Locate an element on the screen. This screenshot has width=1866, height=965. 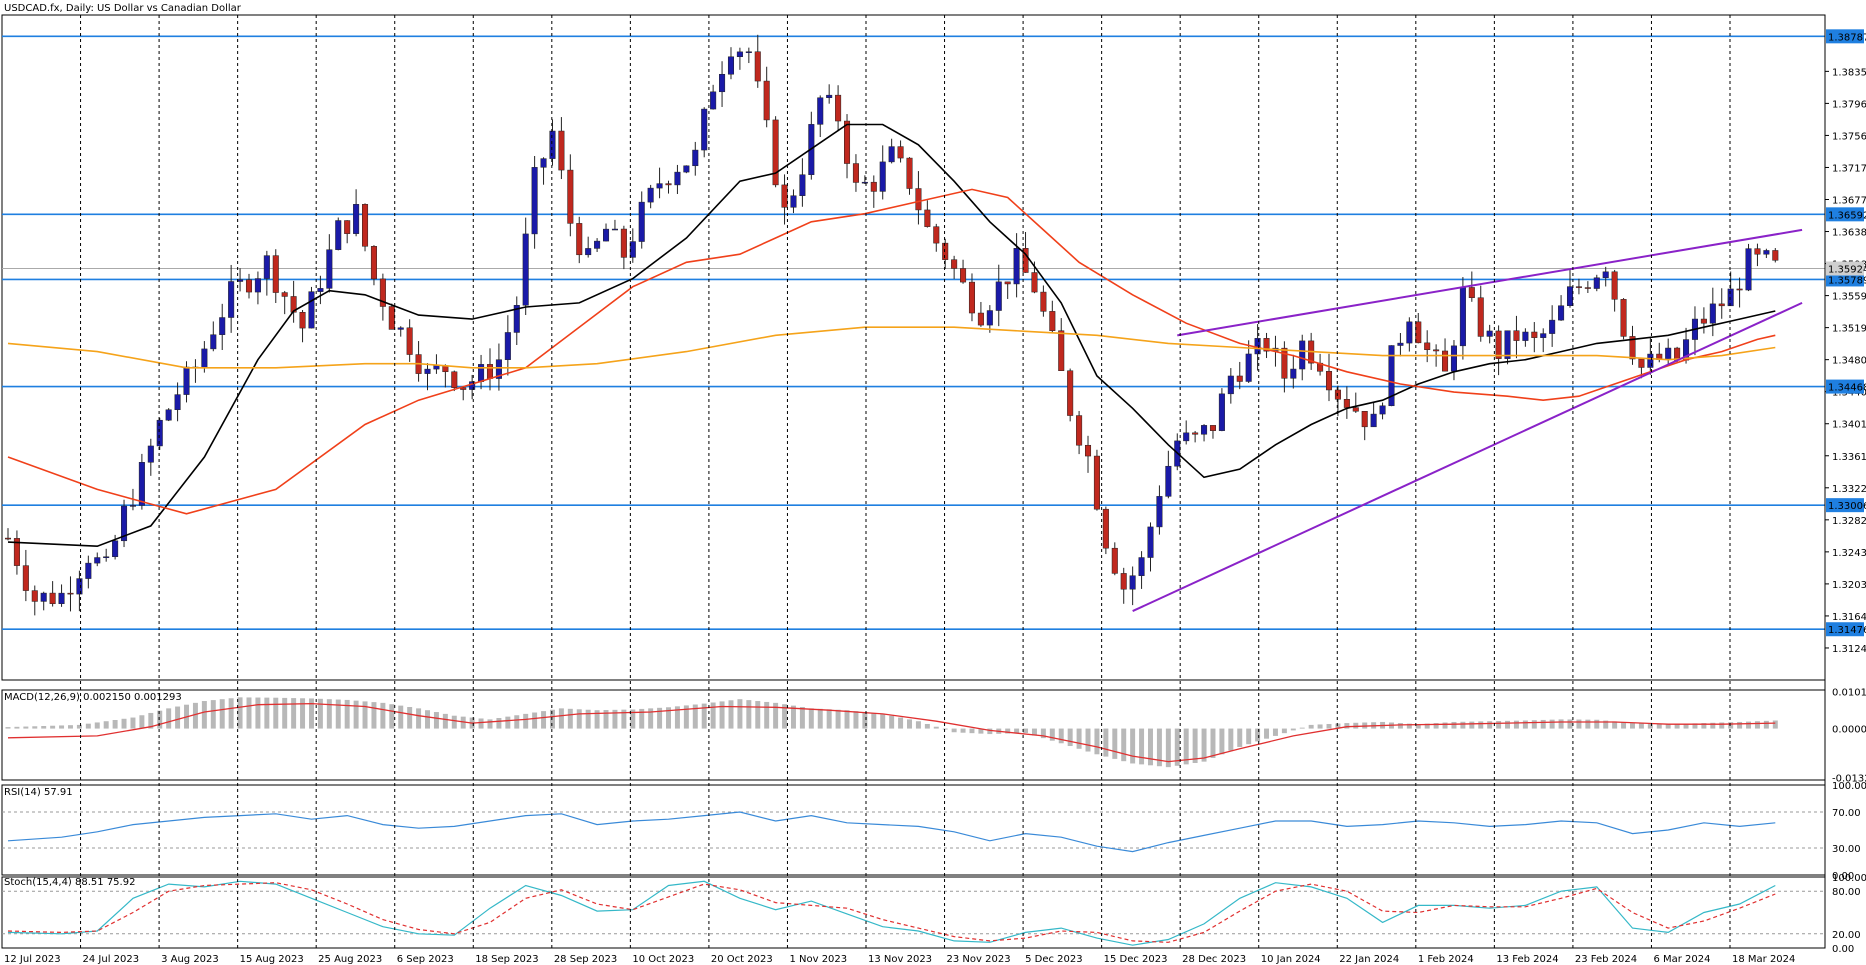
y-tick-label: 1.35590 is located at coordinates (1849, 297).